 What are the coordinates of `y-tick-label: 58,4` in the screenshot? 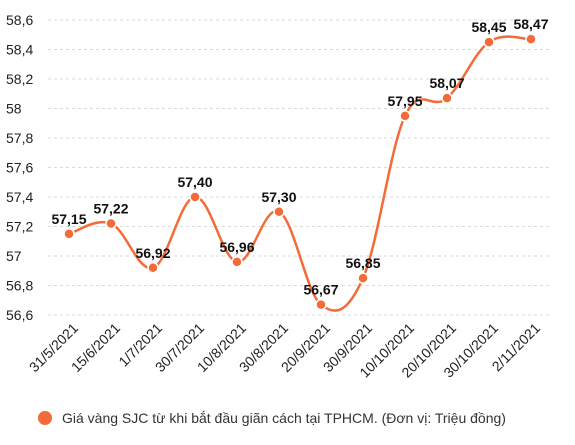 It's located at (19, 50).